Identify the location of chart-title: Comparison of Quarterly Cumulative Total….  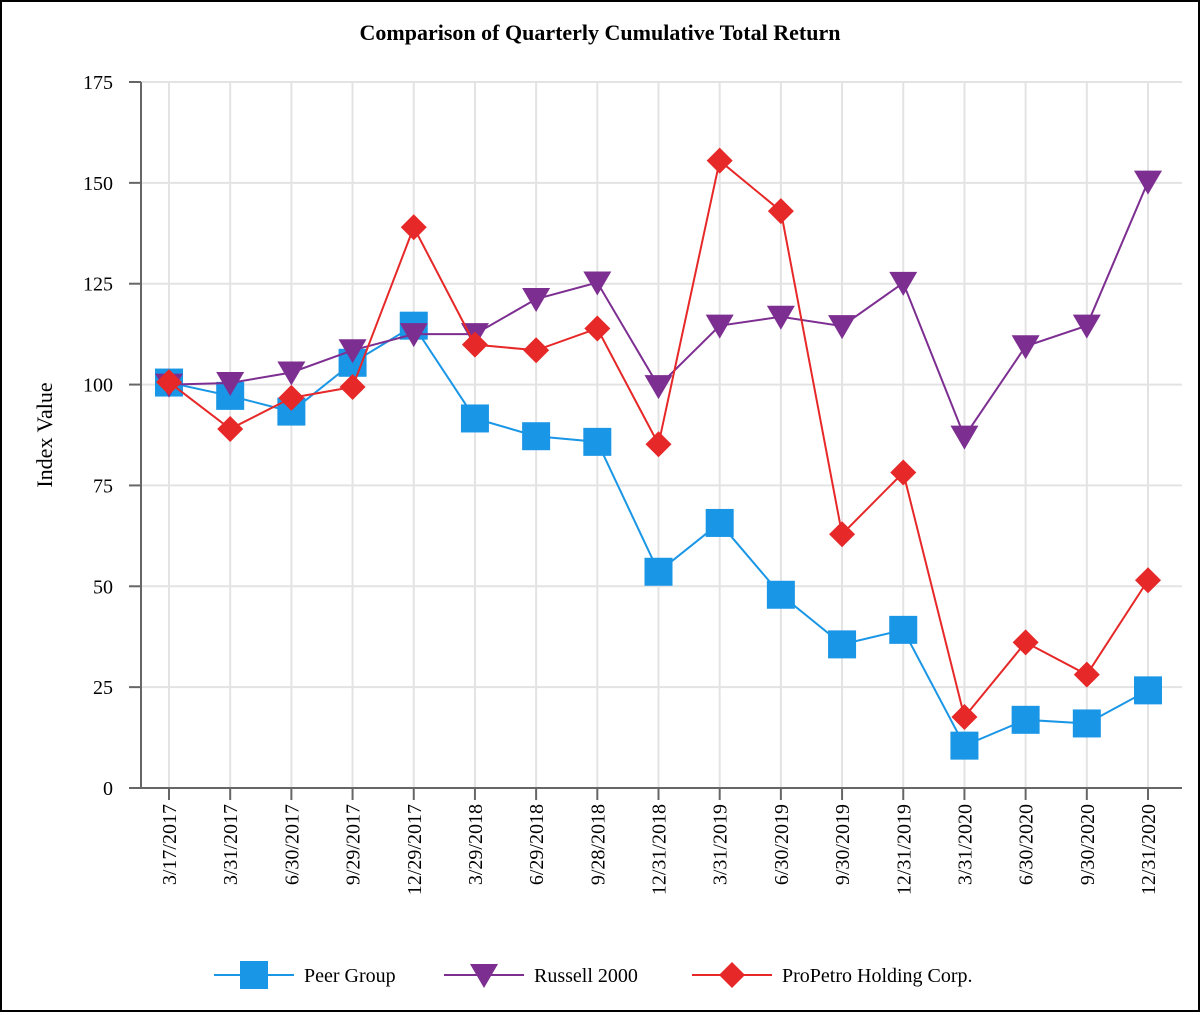
(600, 32).